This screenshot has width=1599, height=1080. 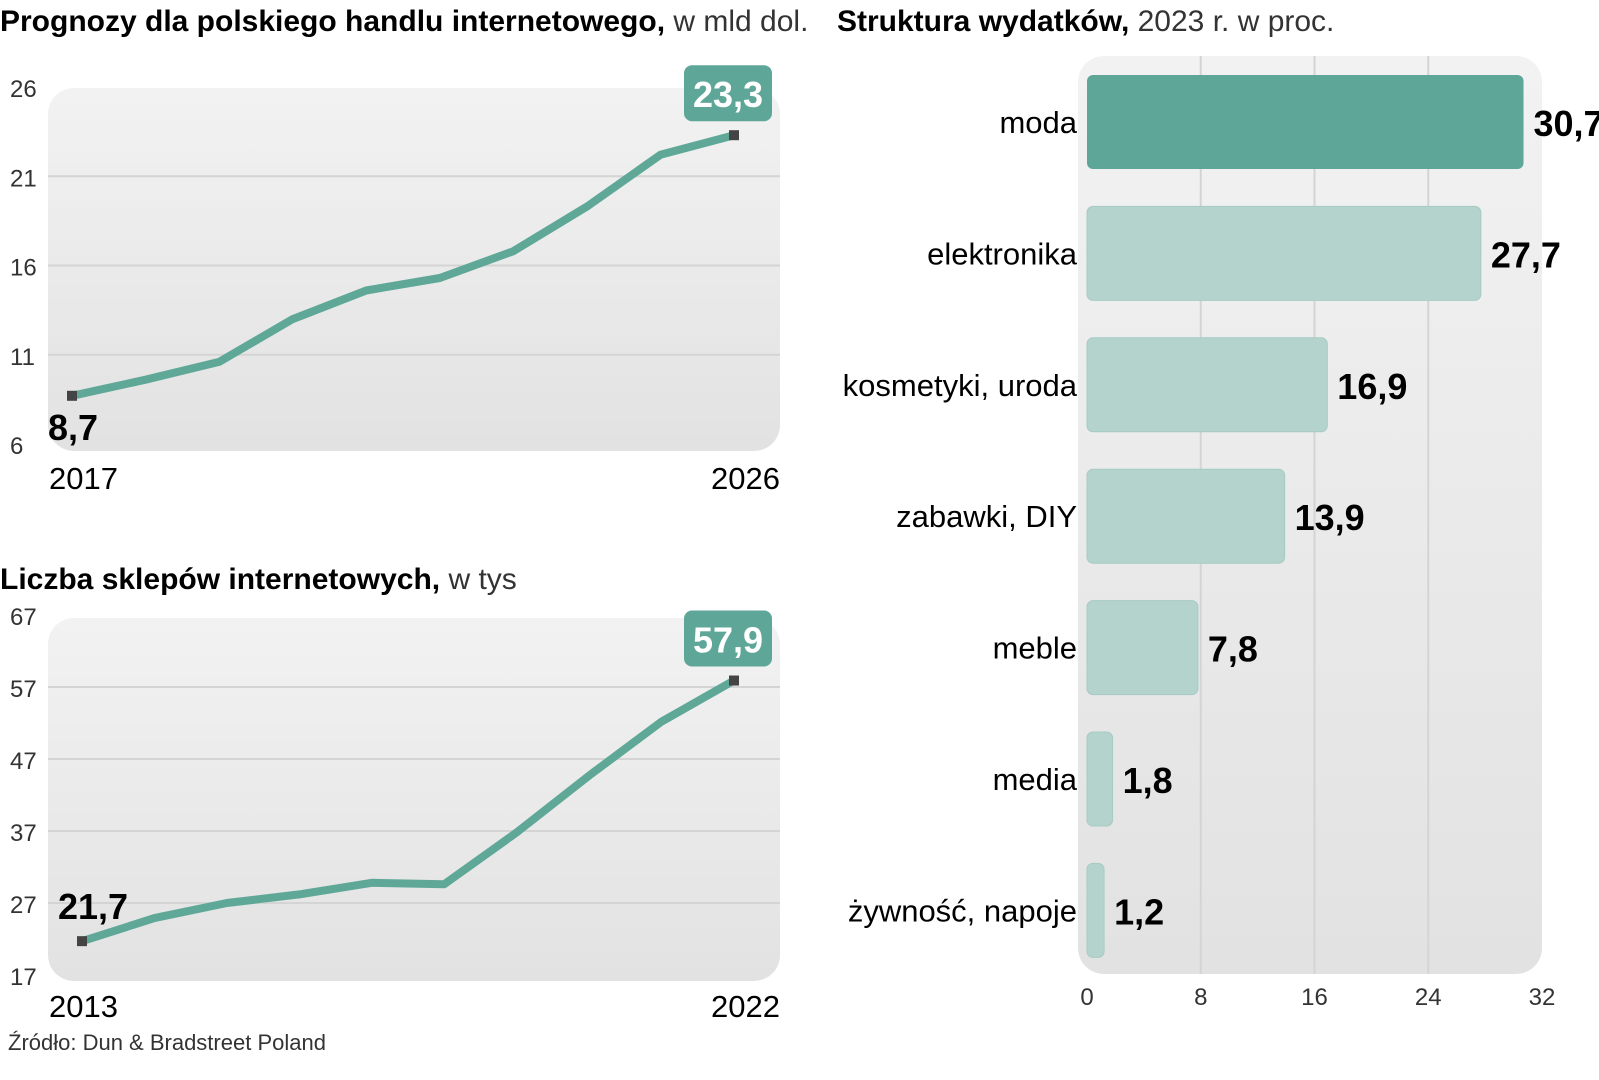 What do you see at coordinates (1314, 997) in the screenshot?
I see `chart3-x-tick-label: 16` at bounding box center [1314, 997].